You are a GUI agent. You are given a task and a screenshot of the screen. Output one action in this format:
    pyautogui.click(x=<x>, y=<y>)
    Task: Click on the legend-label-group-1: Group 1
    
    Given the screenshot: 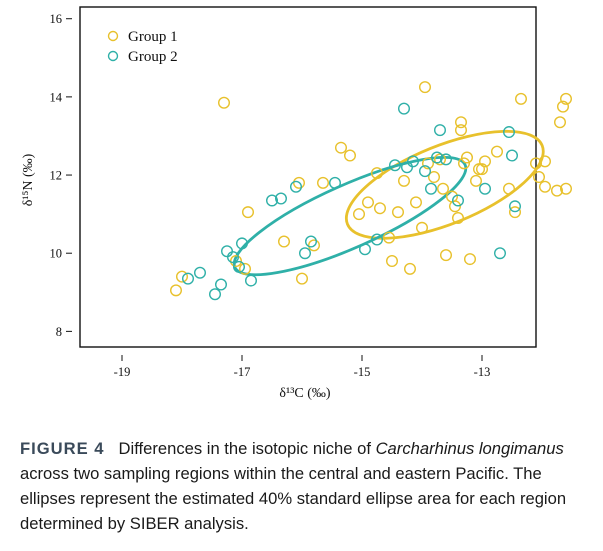 What is the action you would take?
    pyautogui.click(x=153, y=37)
    